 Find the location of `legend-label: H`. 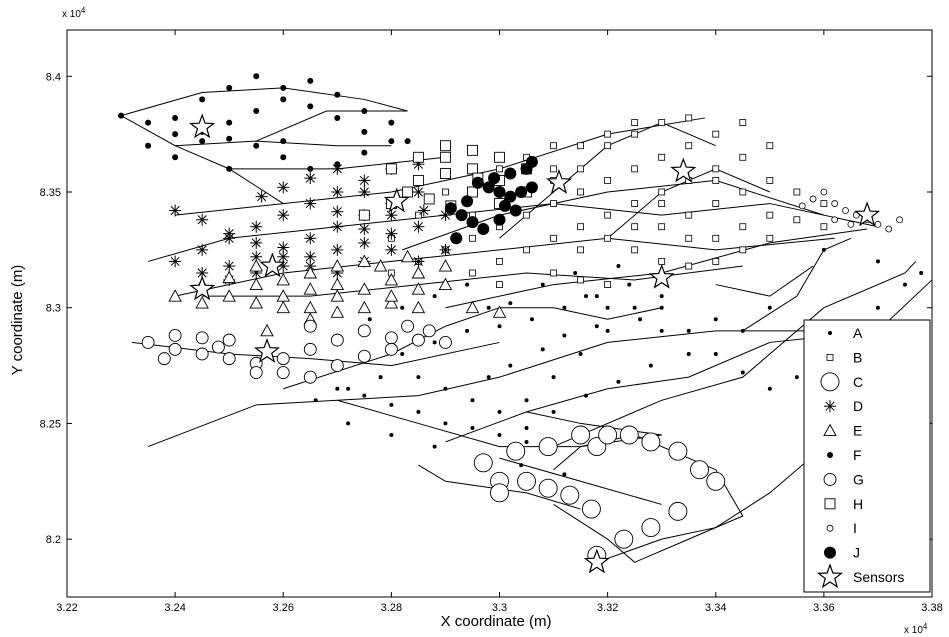

legend-label: H is located at coordinates (858, 504).